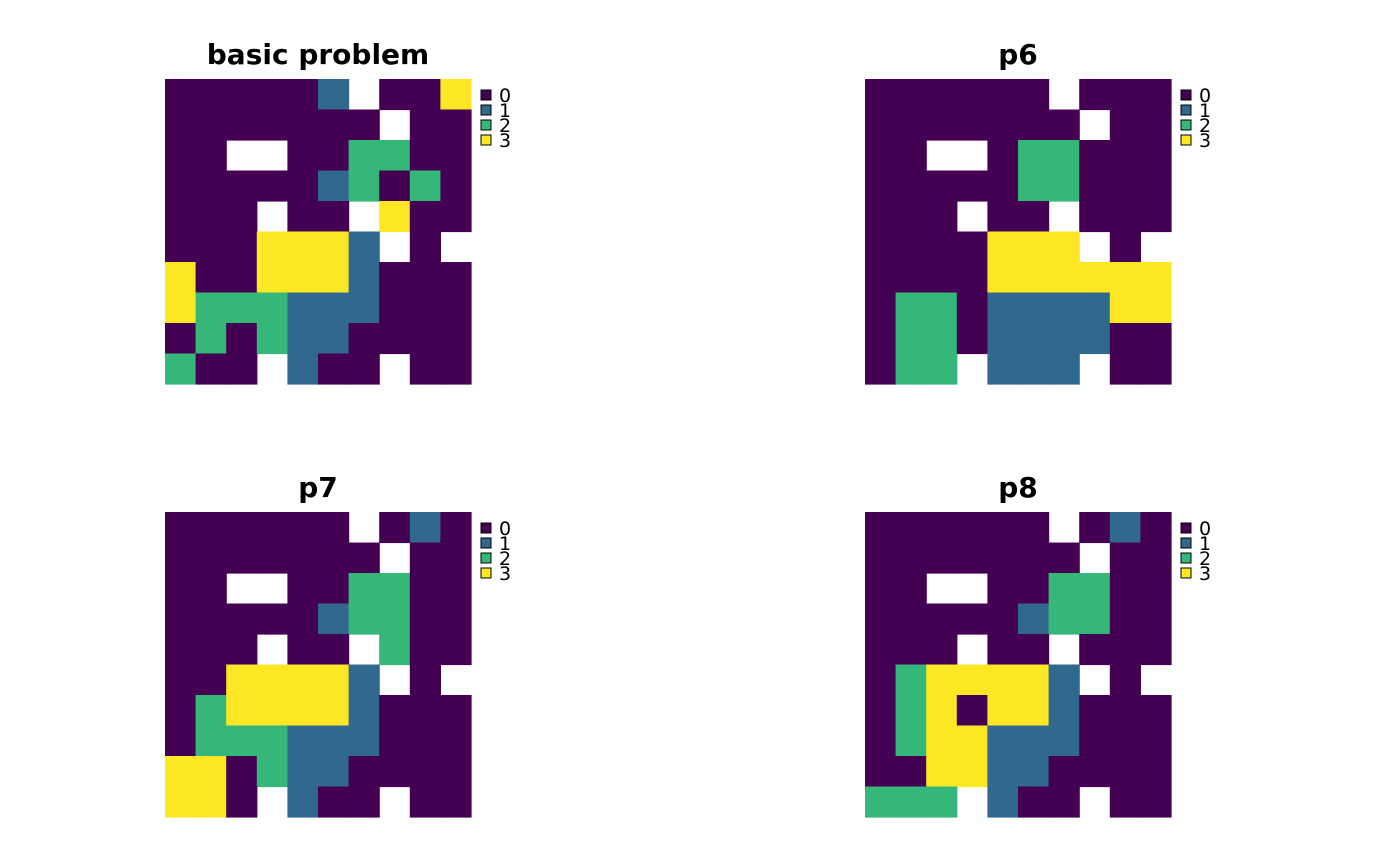 This screenshot has width=1400, height=866. What do you see at coordinates (505, 529) in the screenshot?
I see `legend-label: 0` at bounding box center [505, 529].